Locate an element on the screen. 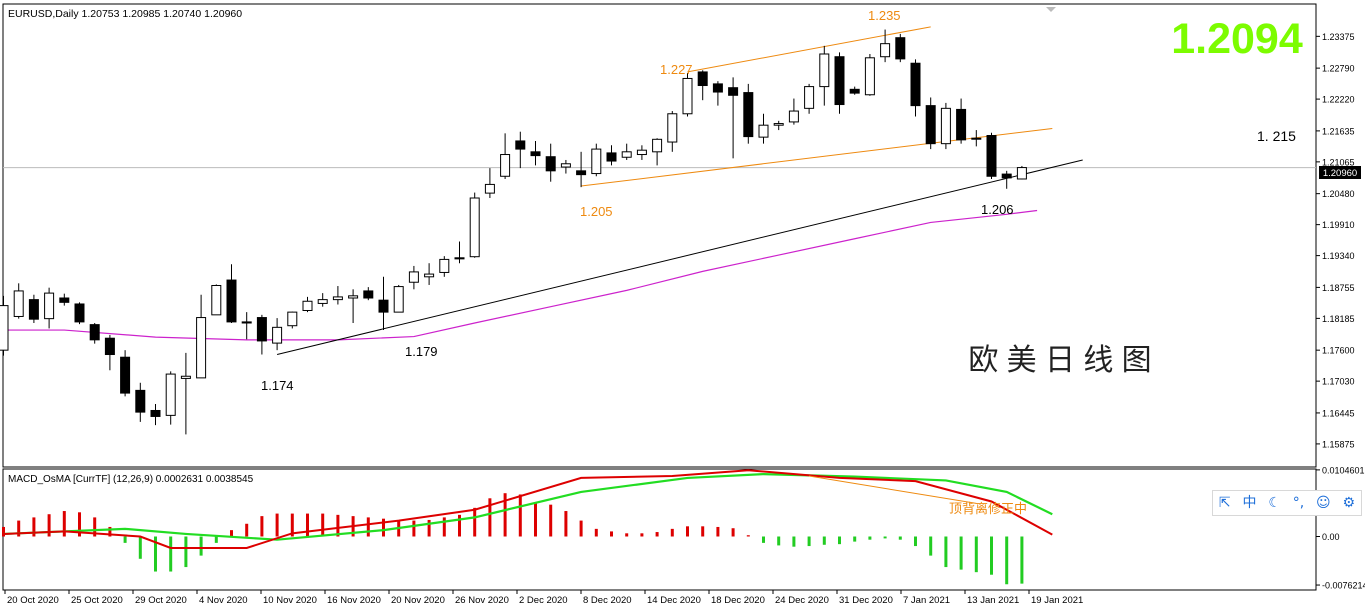 The height and width of the screenshot is (610, 1365). macd-main-line is located at coordinates (528, 509).